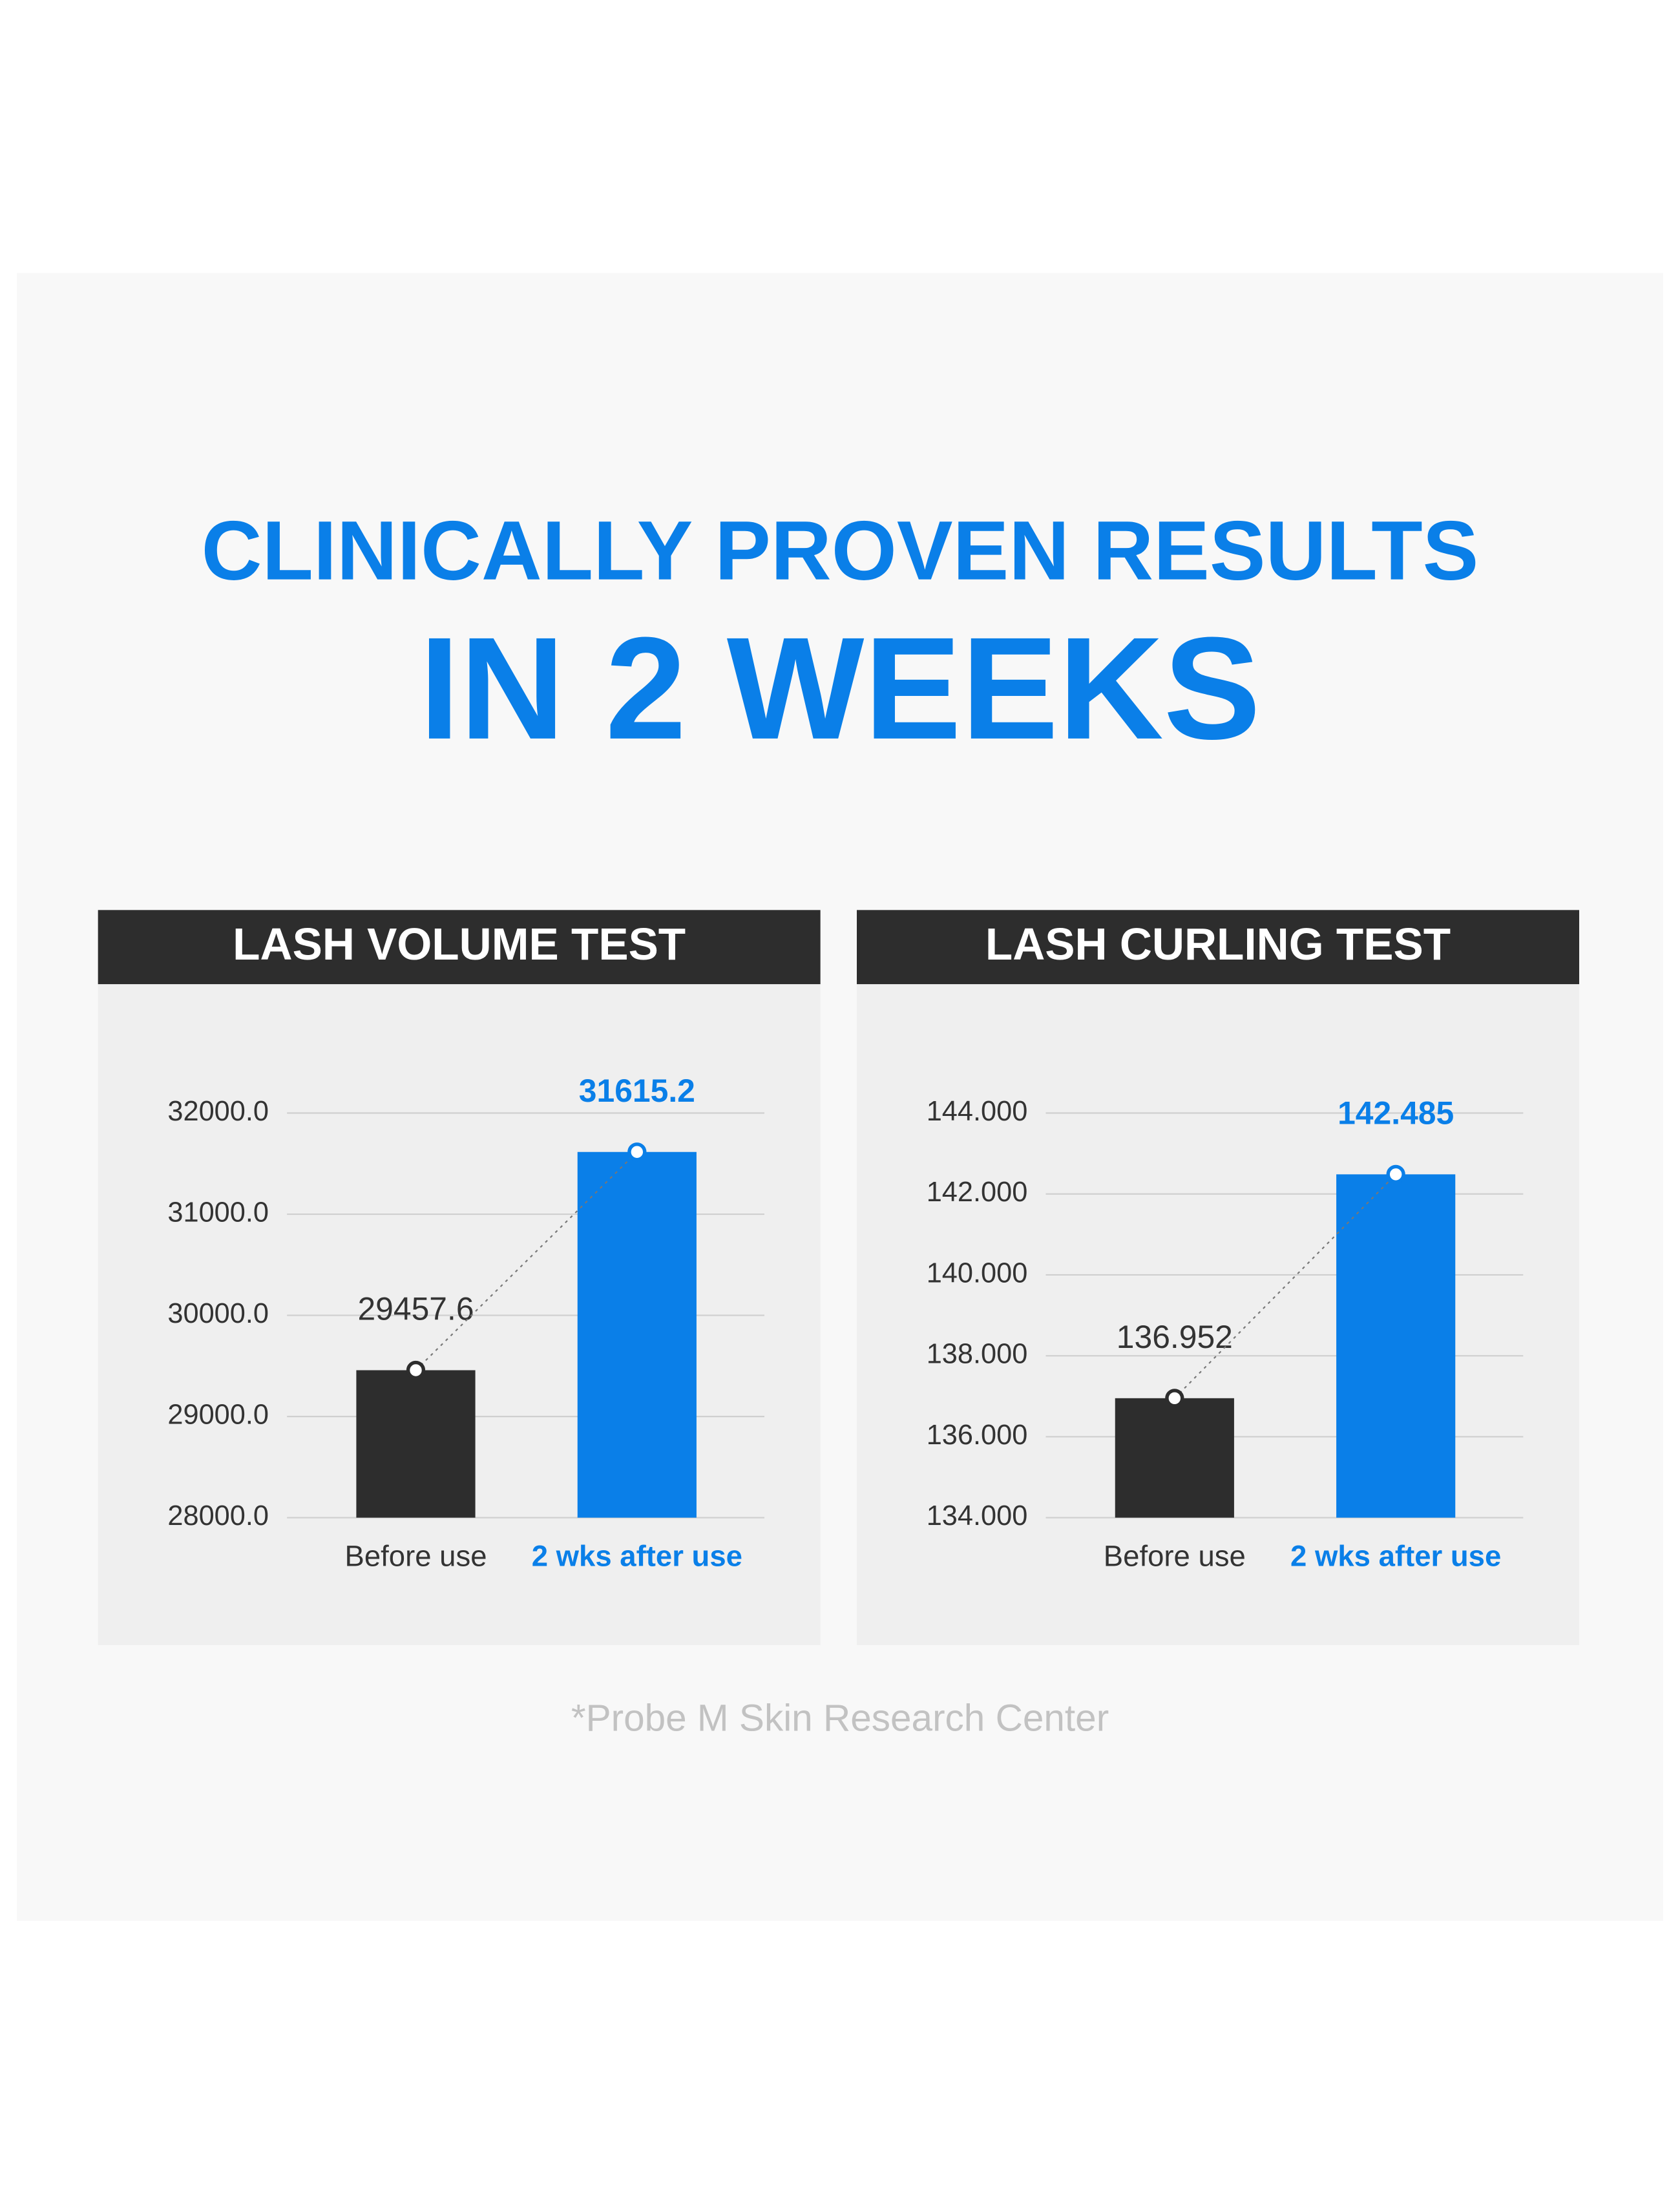  What do you see at coordinates (218, 1313) in the screenshot?
I see `y-tick-label: 30000.0` at bounding box center [218, 1313].